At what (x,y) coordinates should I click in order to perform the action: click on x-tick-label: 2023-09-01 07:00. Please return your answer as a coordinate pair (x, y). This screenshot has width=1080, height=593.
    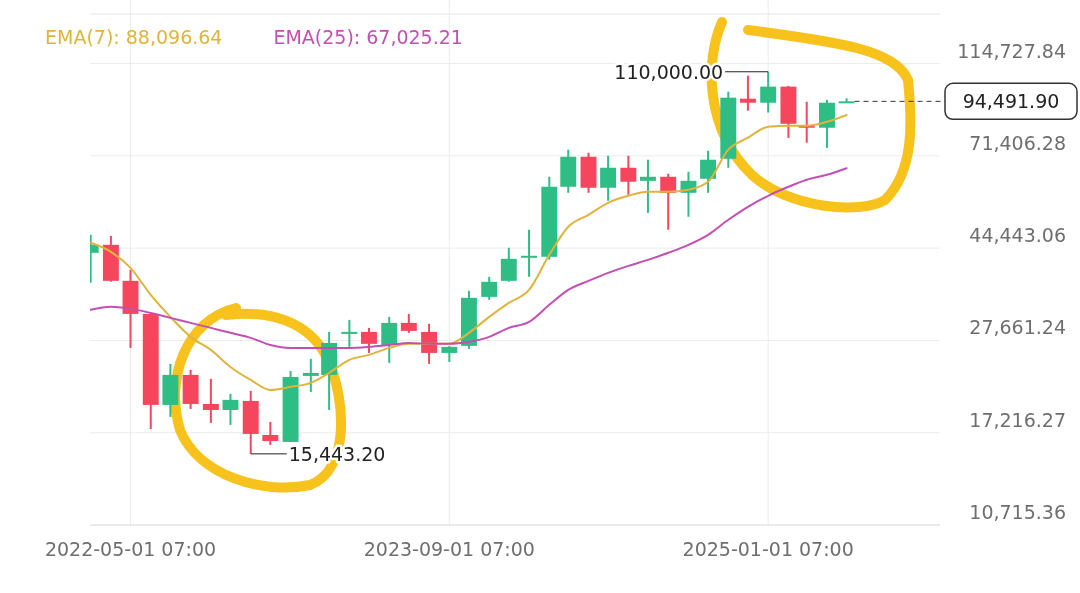
    Looking at the image, I should click on (449, 549).